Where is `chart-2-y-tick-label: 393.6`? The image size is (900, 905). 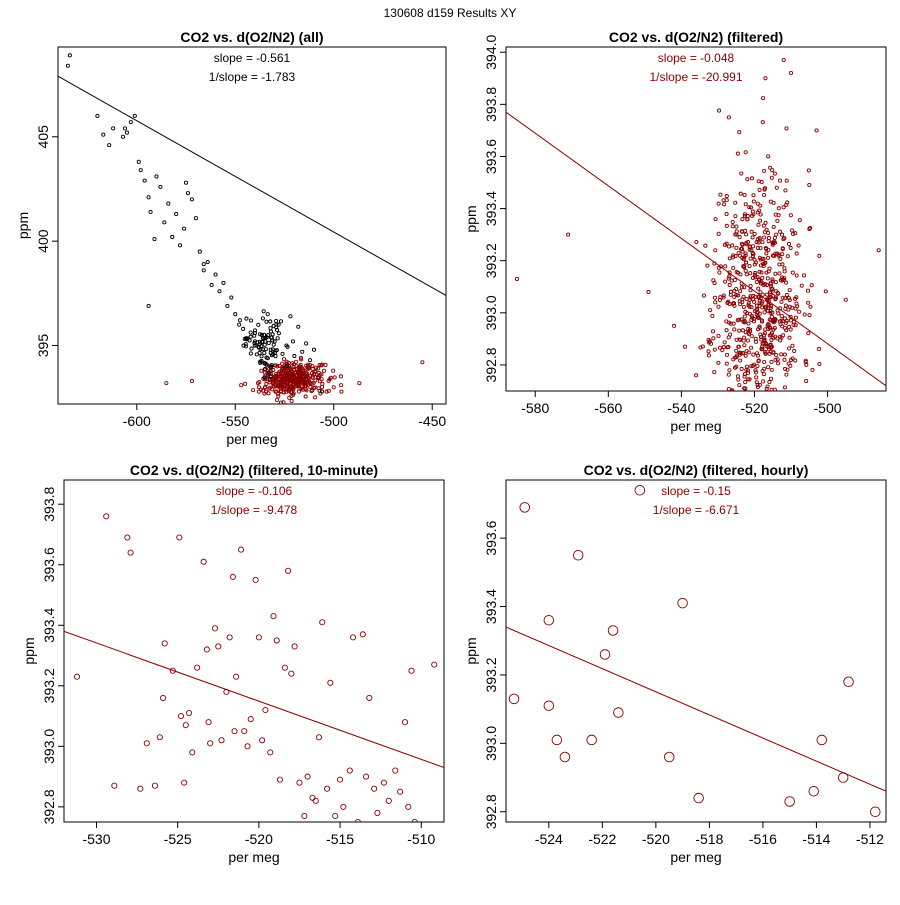
chart-2-y-tick-label: 393.6 is located at coordinates (491, 156).